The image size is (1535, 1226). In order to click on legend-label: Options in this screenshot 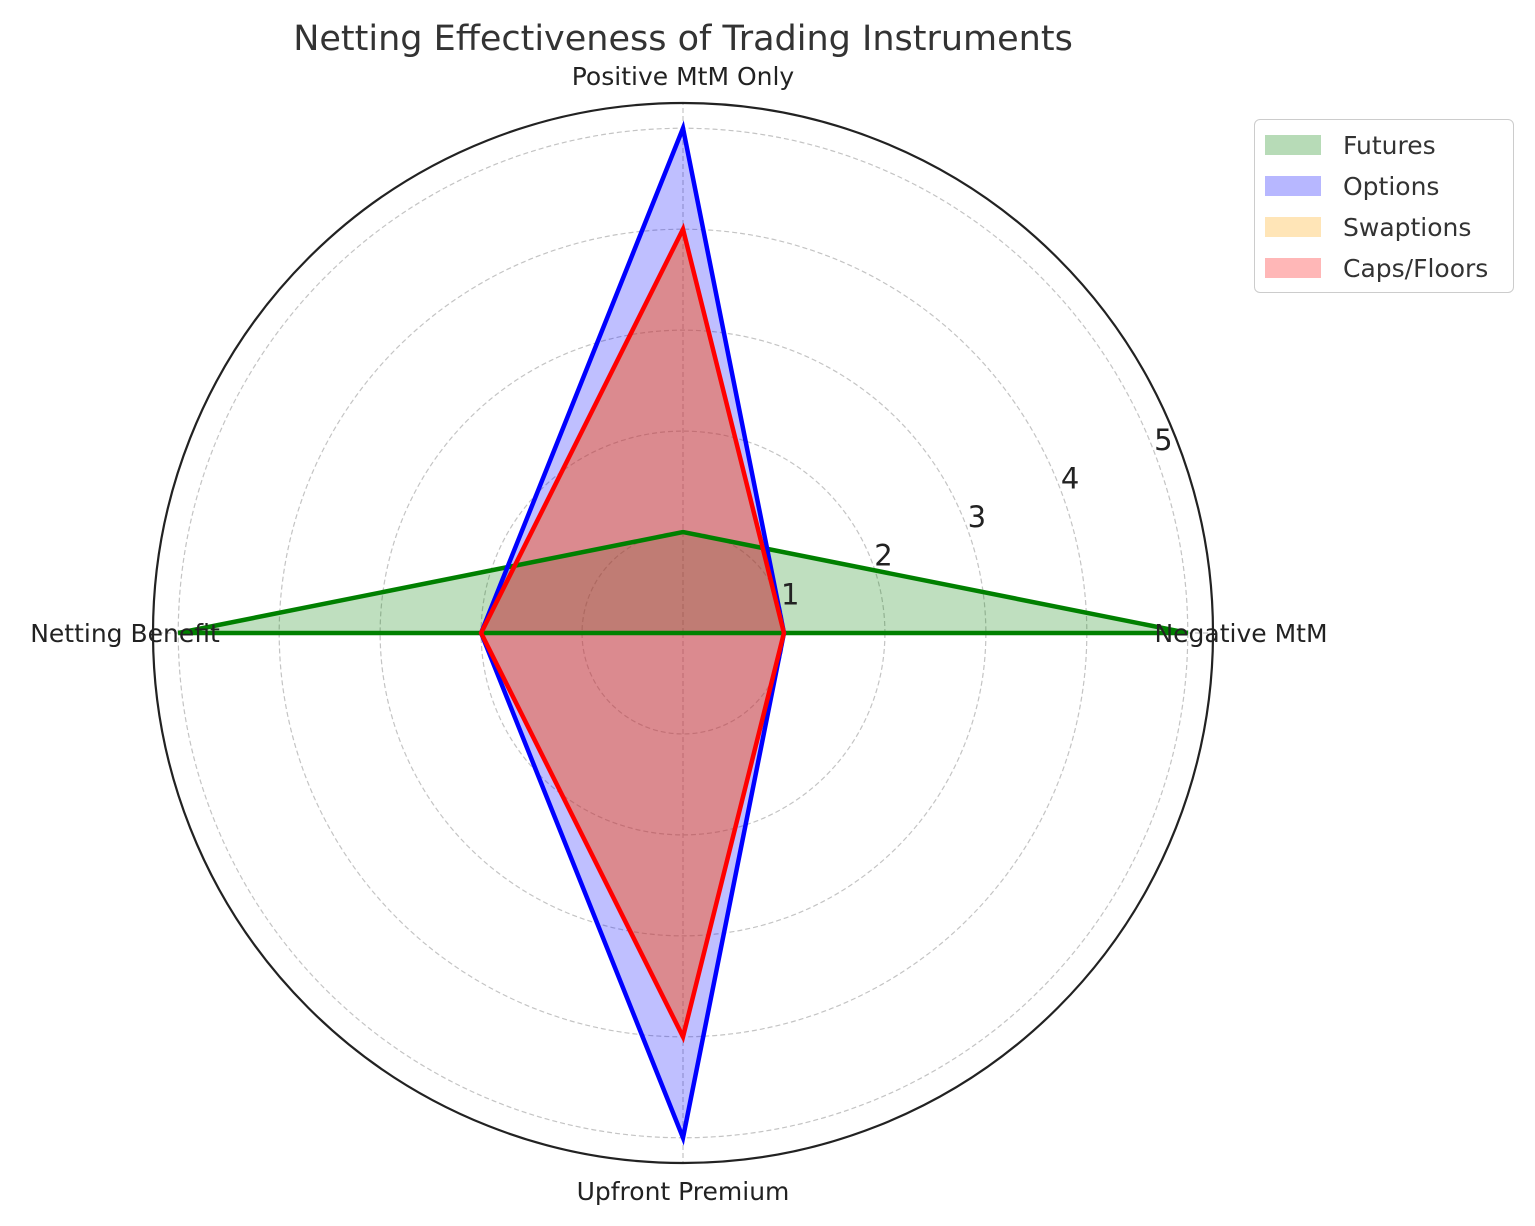, I will do `click(1391, 186)`.